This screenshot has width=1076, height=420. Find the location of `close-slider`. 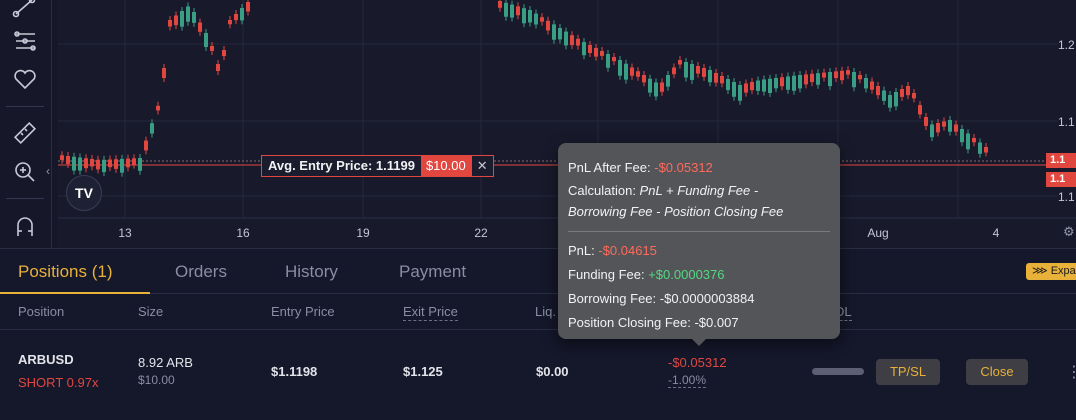

close-slider is located at coordinates (838, 371).